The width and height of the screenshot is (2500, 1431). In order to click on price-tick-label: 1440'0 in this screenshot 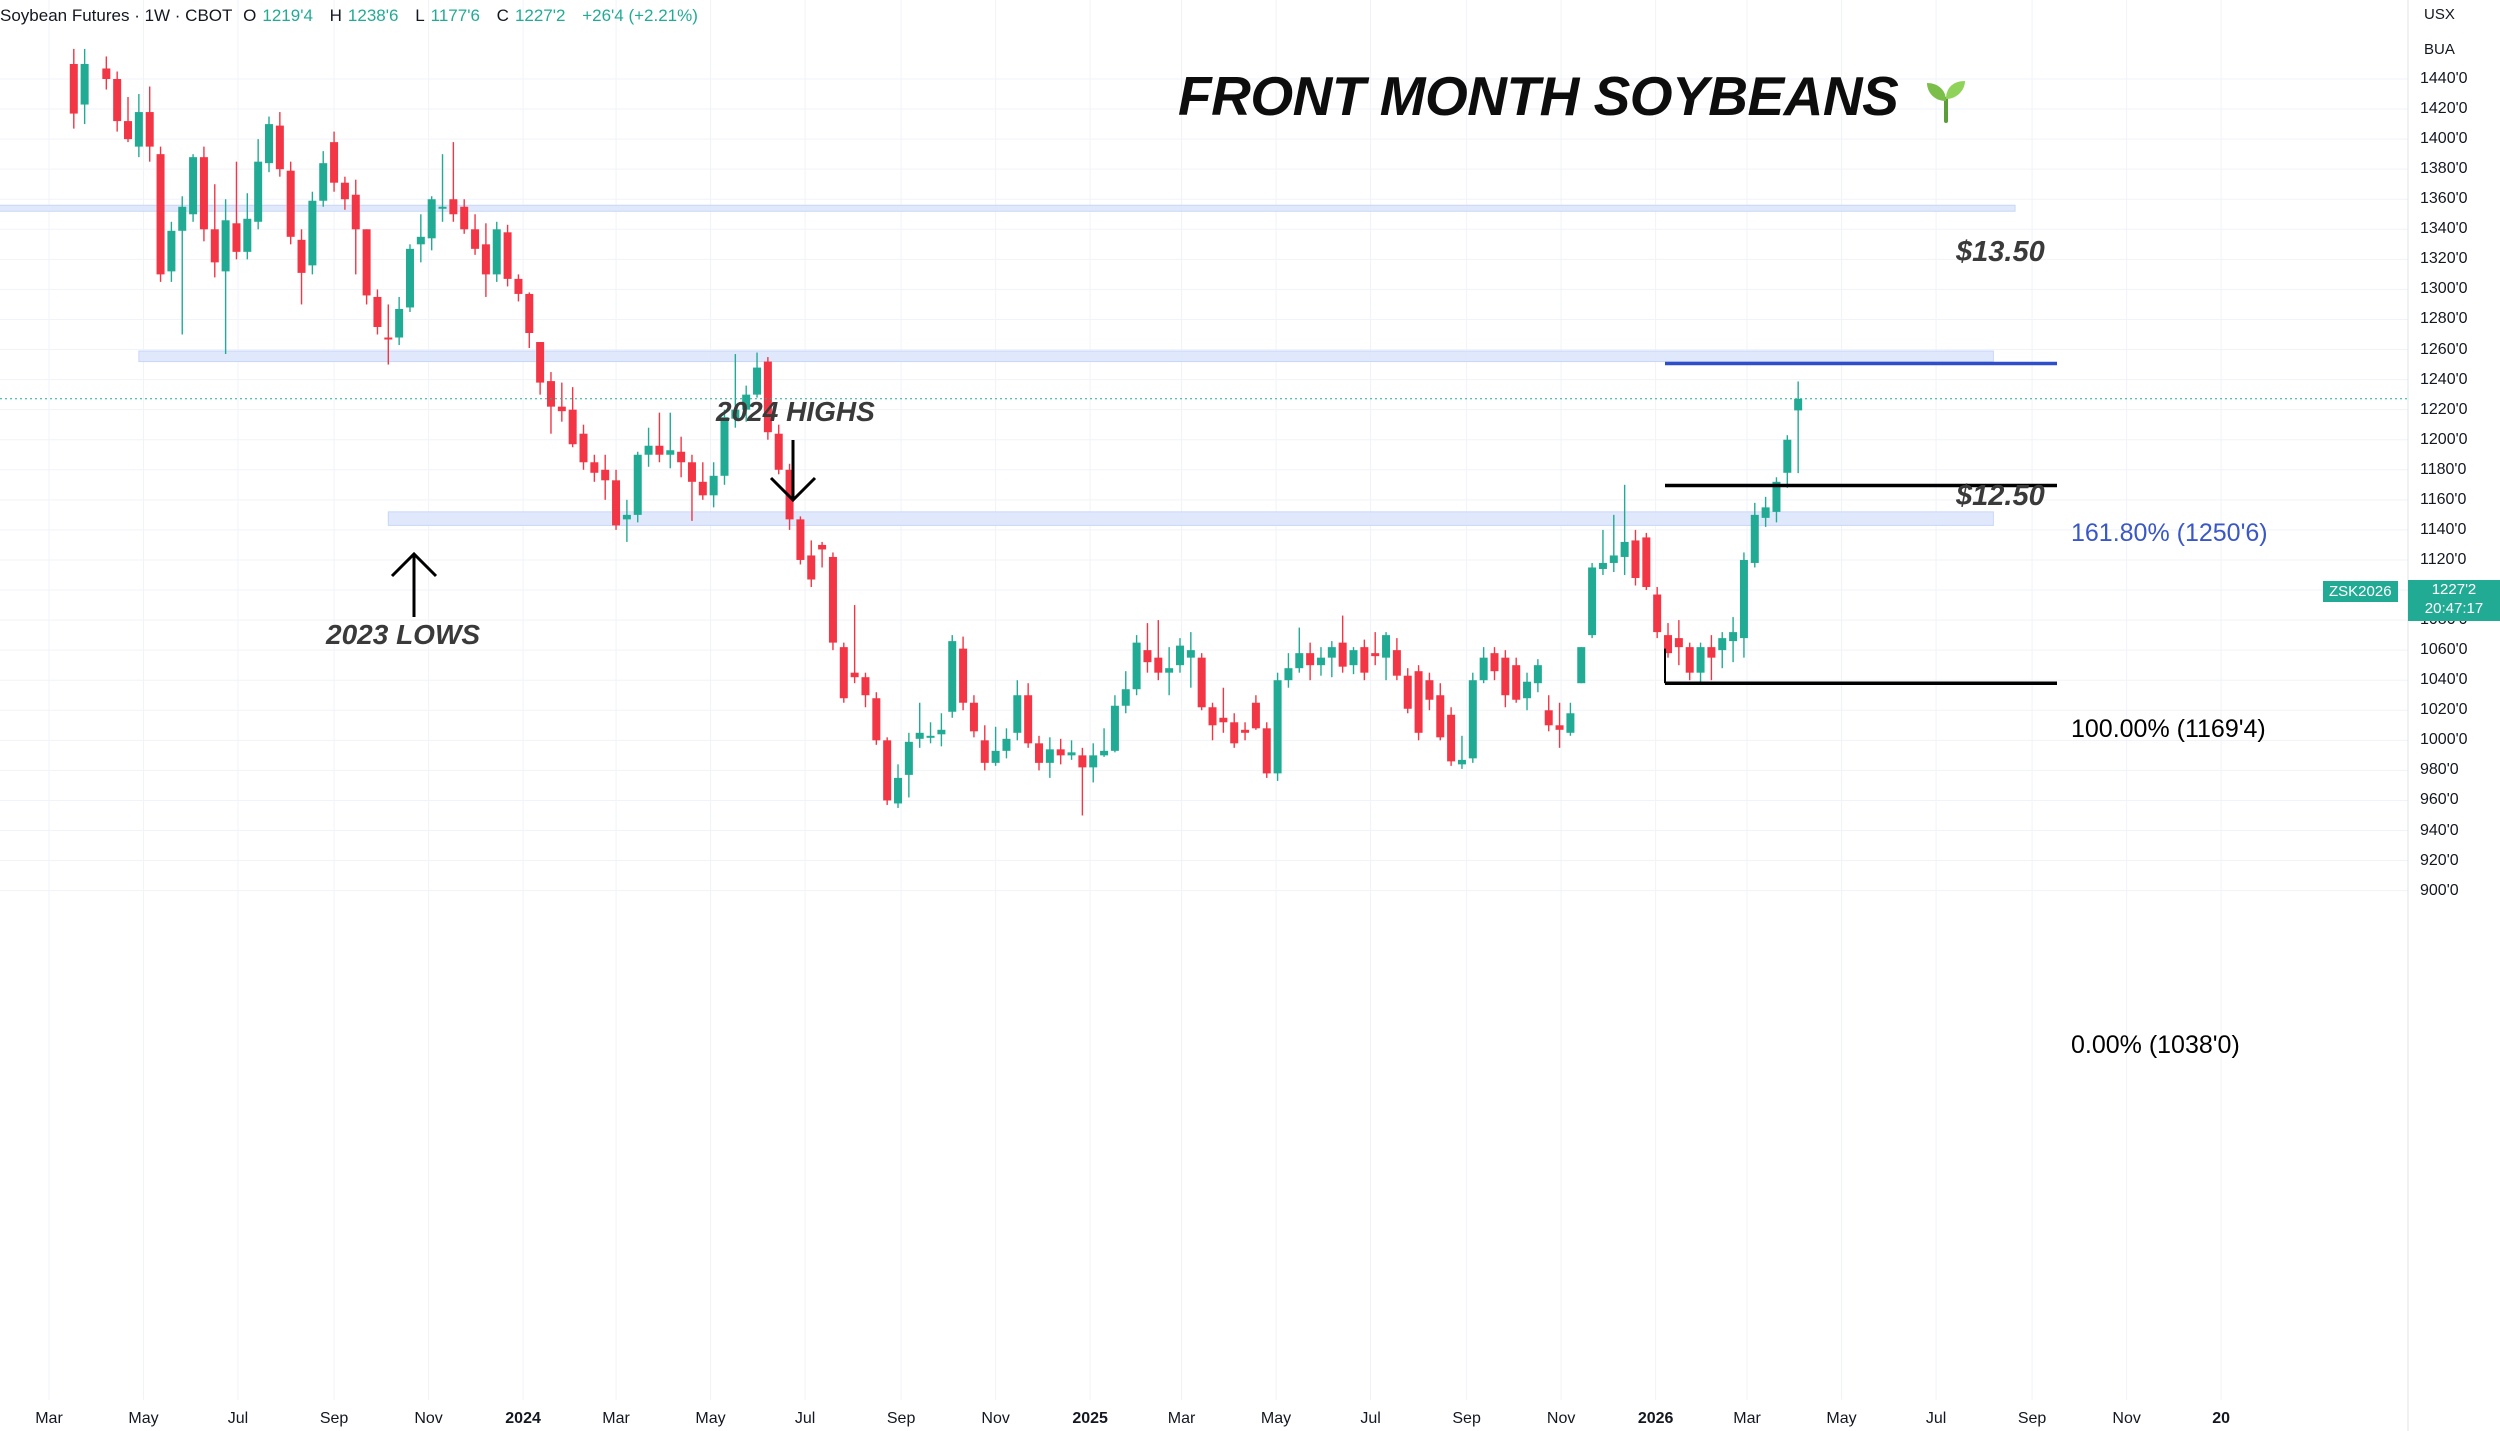, I will do `click(2444, 78)`.